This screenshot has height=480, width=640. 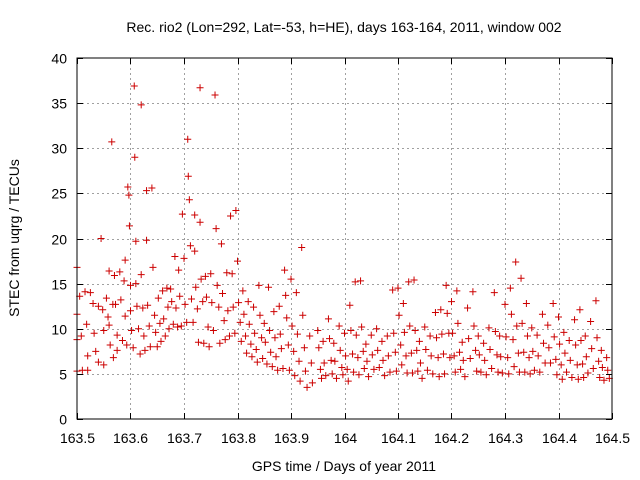 What do you see at coordinates (59, 104) in the screenshot?
I see `y-tick-label: 35` at bounding box center [59, 104].